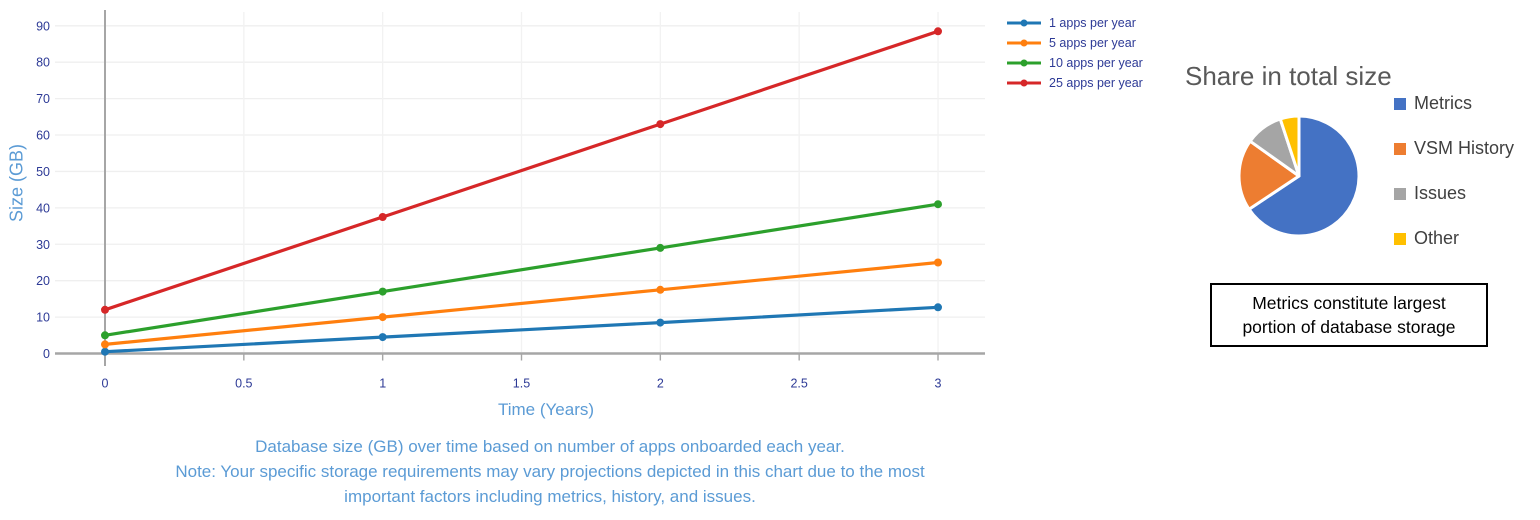  I want to click on y-tick-label: 90, so click(43, 26).